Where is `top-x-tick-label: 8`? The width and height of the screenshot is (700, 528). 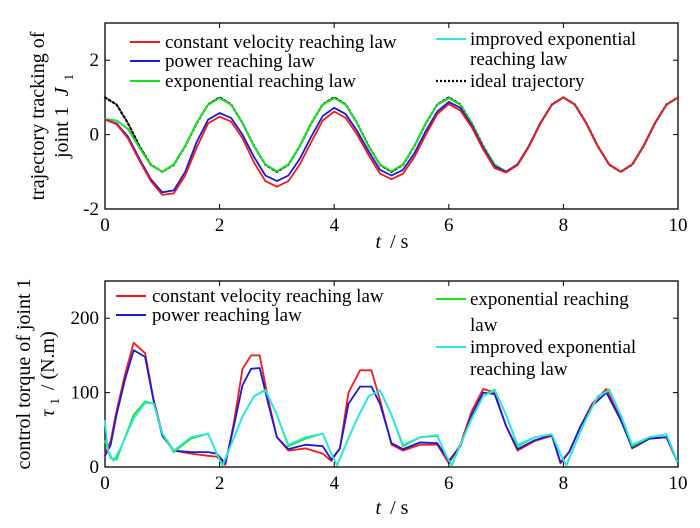 top-x-tick-label: 8 is located at coordinates (564, 225).